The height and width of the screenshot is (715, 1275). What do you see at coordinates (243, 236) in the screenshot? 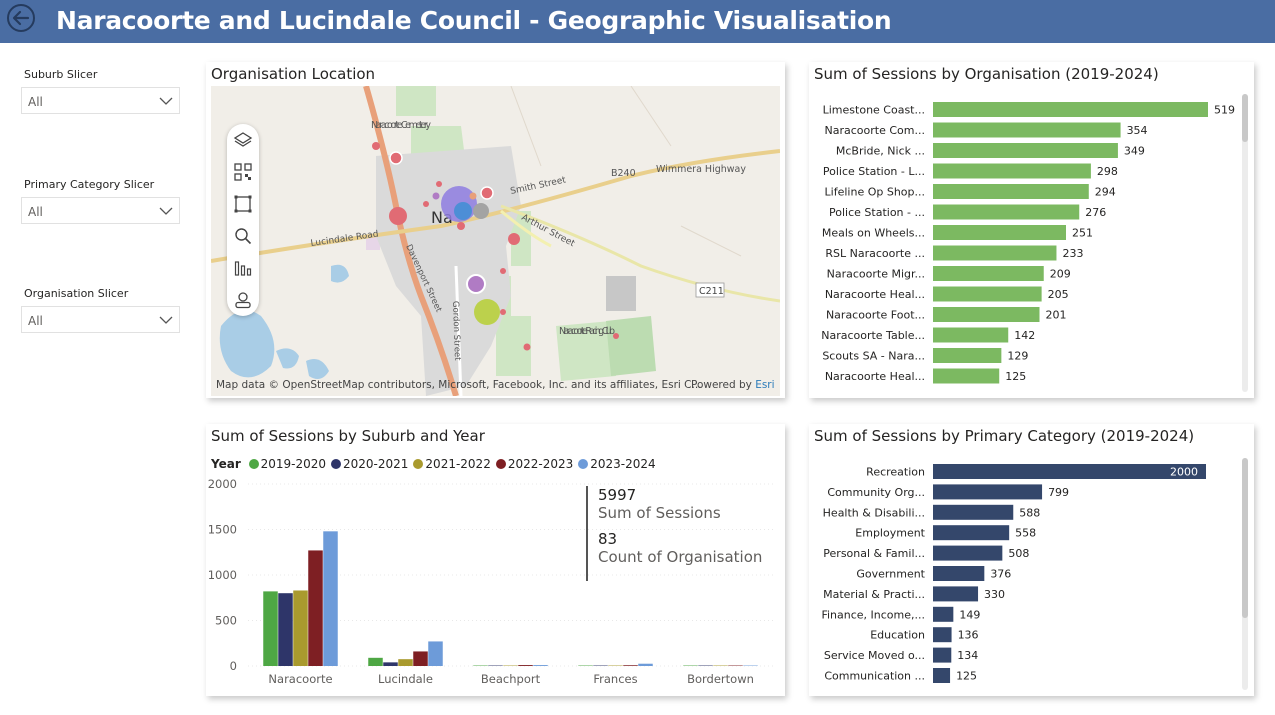
I see `search-icon` at bounding box center [243, 236].